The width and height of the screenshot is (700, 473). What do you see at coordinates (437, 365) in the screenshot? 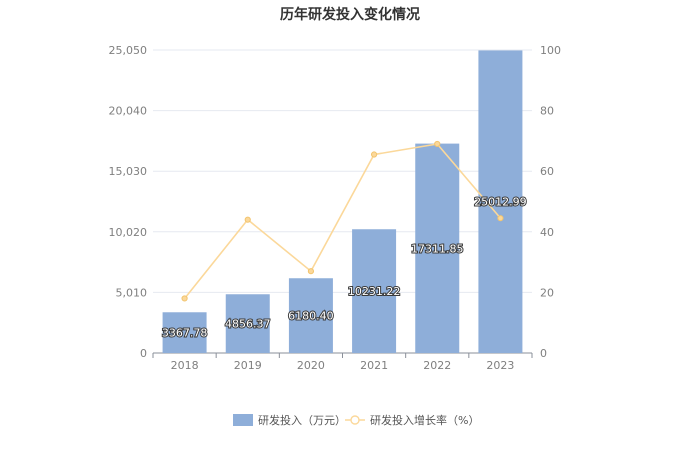
I see `x-tick-label: 2022` at bounding box center [437, 365].